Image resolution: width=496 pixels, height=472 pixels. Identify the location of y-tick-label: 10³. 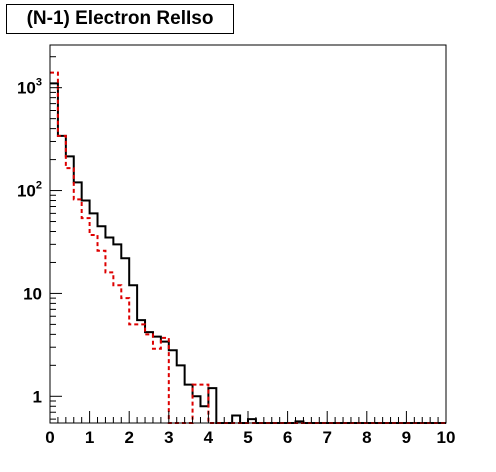
(29, 87).